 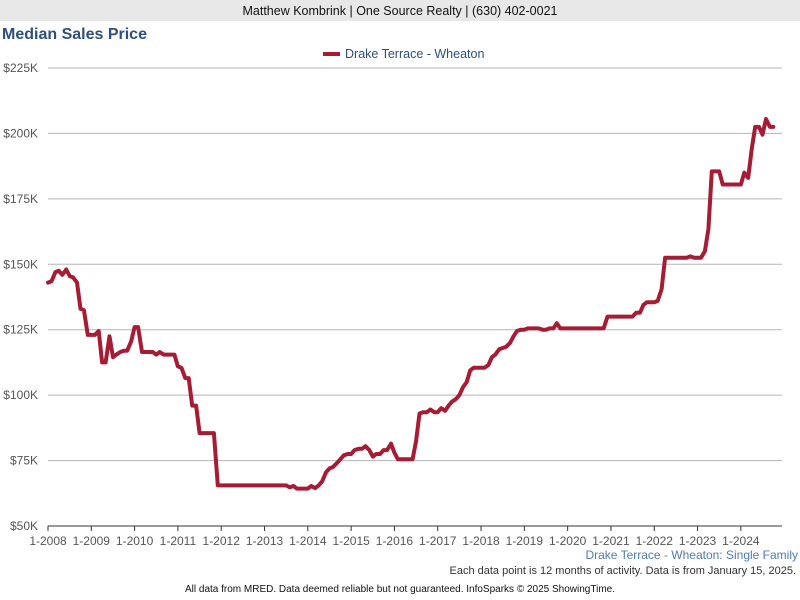 What do you see at coordinates (20, 330) in the screenshot?
I see `y-tick-label: $125K` at bounding box center [20, 330].